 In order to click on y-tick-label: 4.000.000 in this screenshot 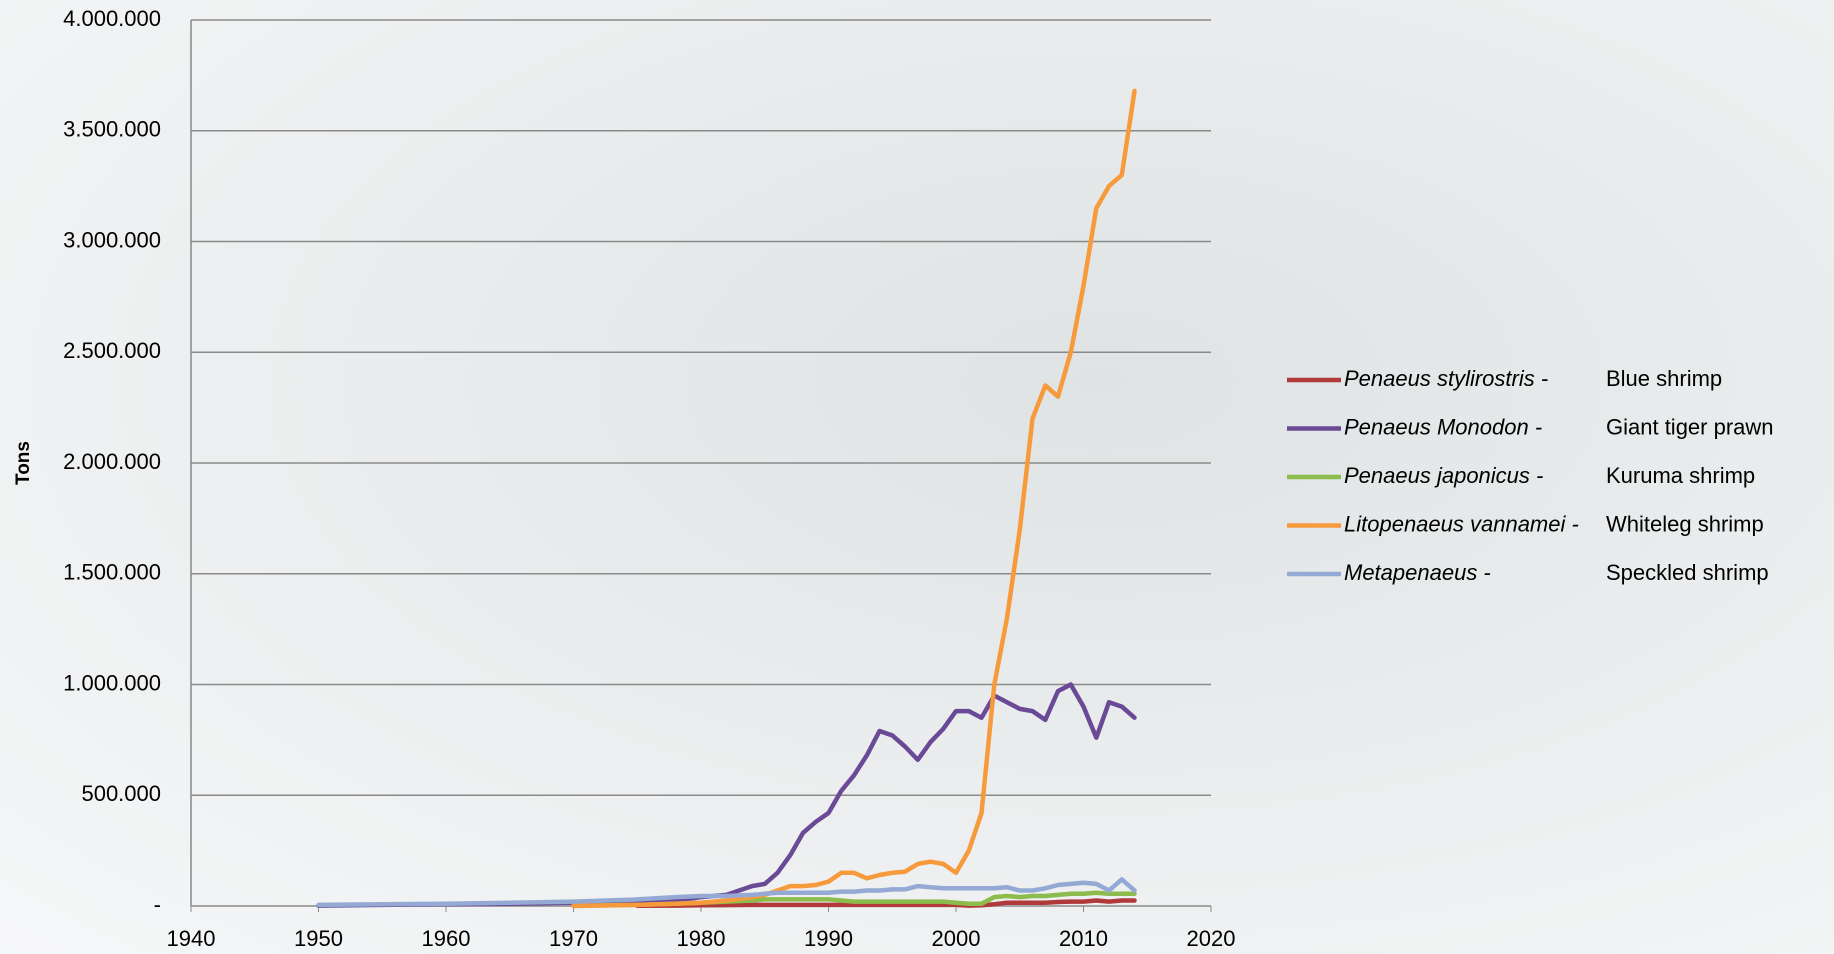, I will do `click(112, 18)`.